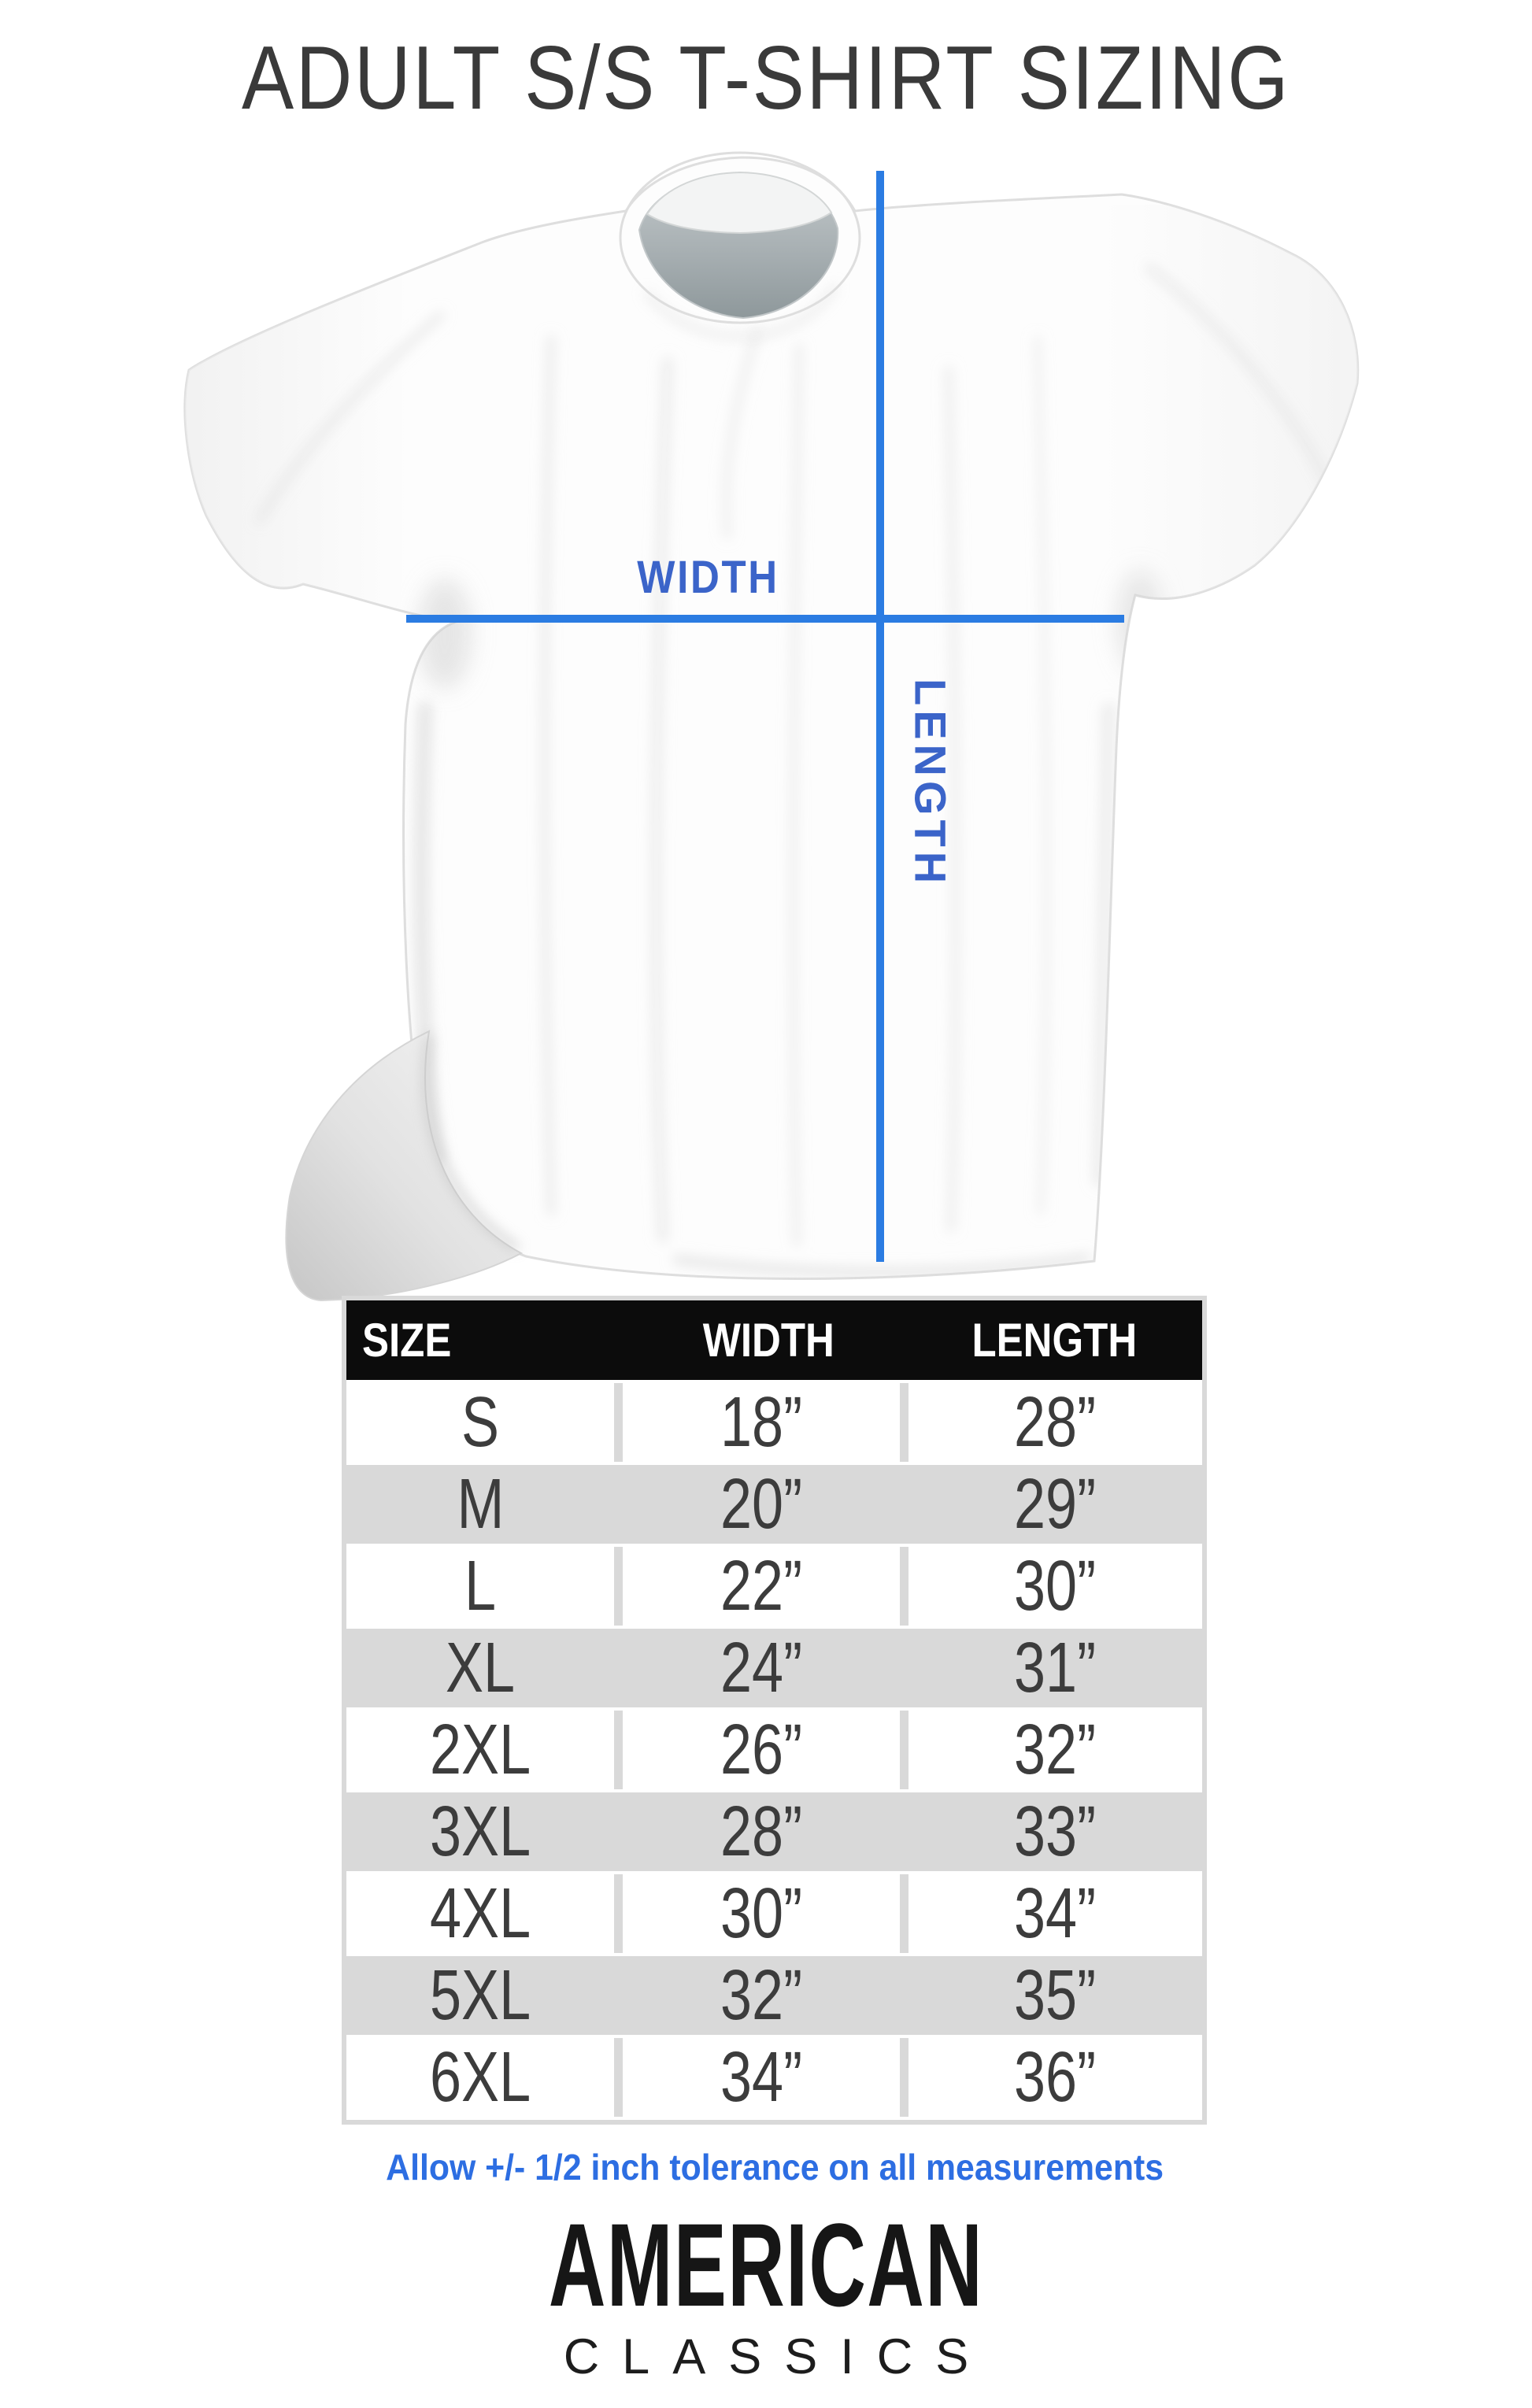  I want to click on length-cell: 30”, so click(1055, 1586).